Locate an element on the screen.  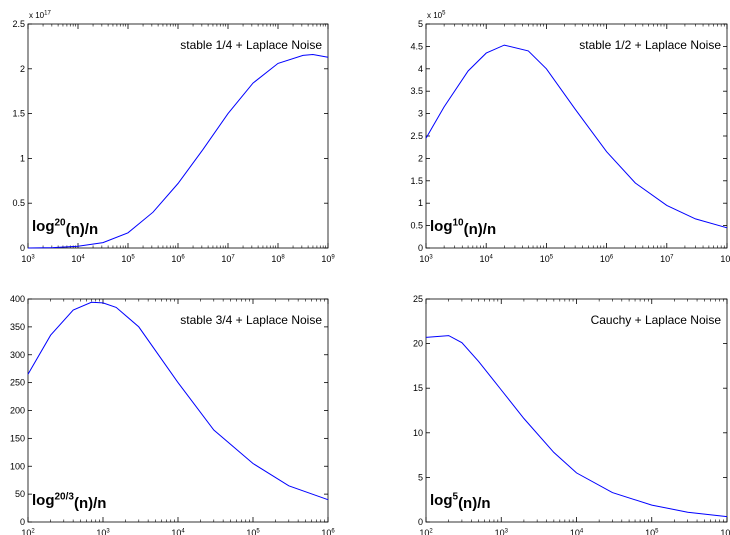
y-tick-label: 200 is located at coordinates (17, 411).